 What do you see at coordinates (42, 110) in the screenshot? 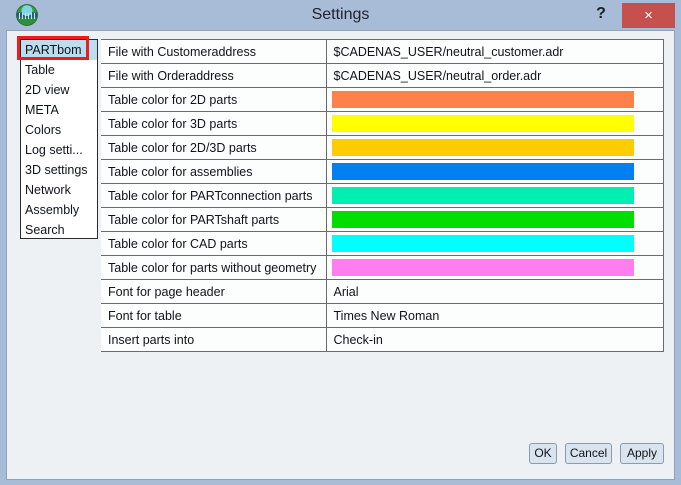
I see `sidebar-item-label: META` at bounding box center [42, 110].